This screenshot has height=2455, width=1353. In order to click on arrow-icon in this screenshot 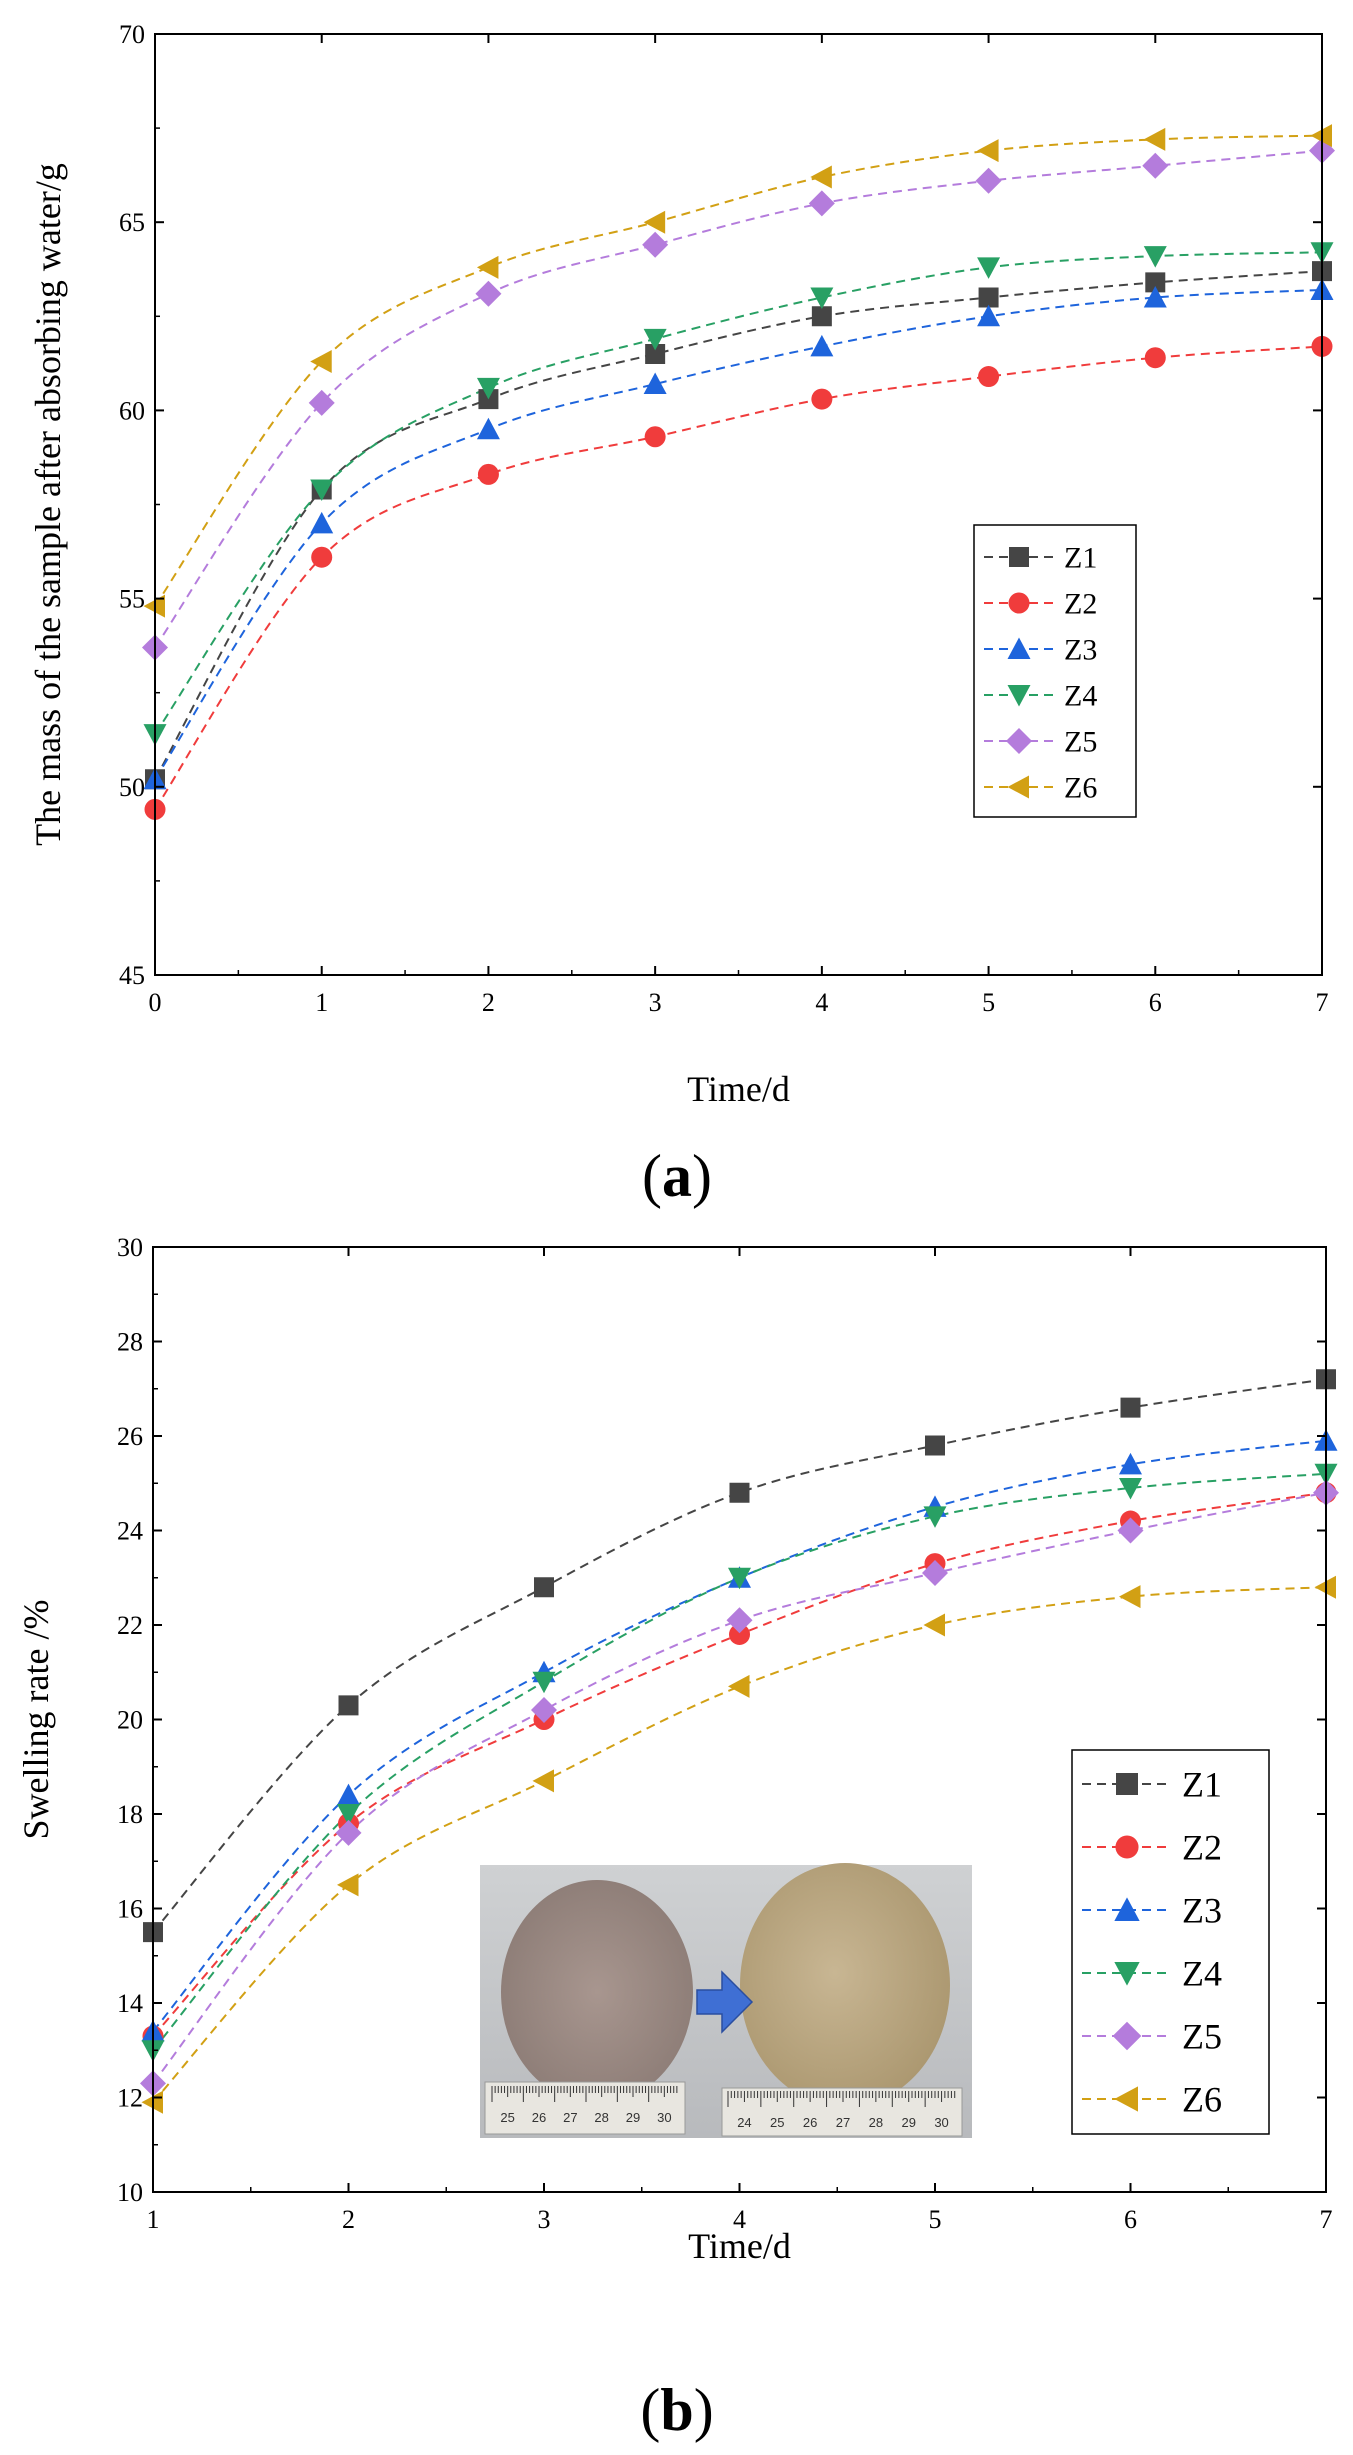, I will do `click(725, 2002)`.